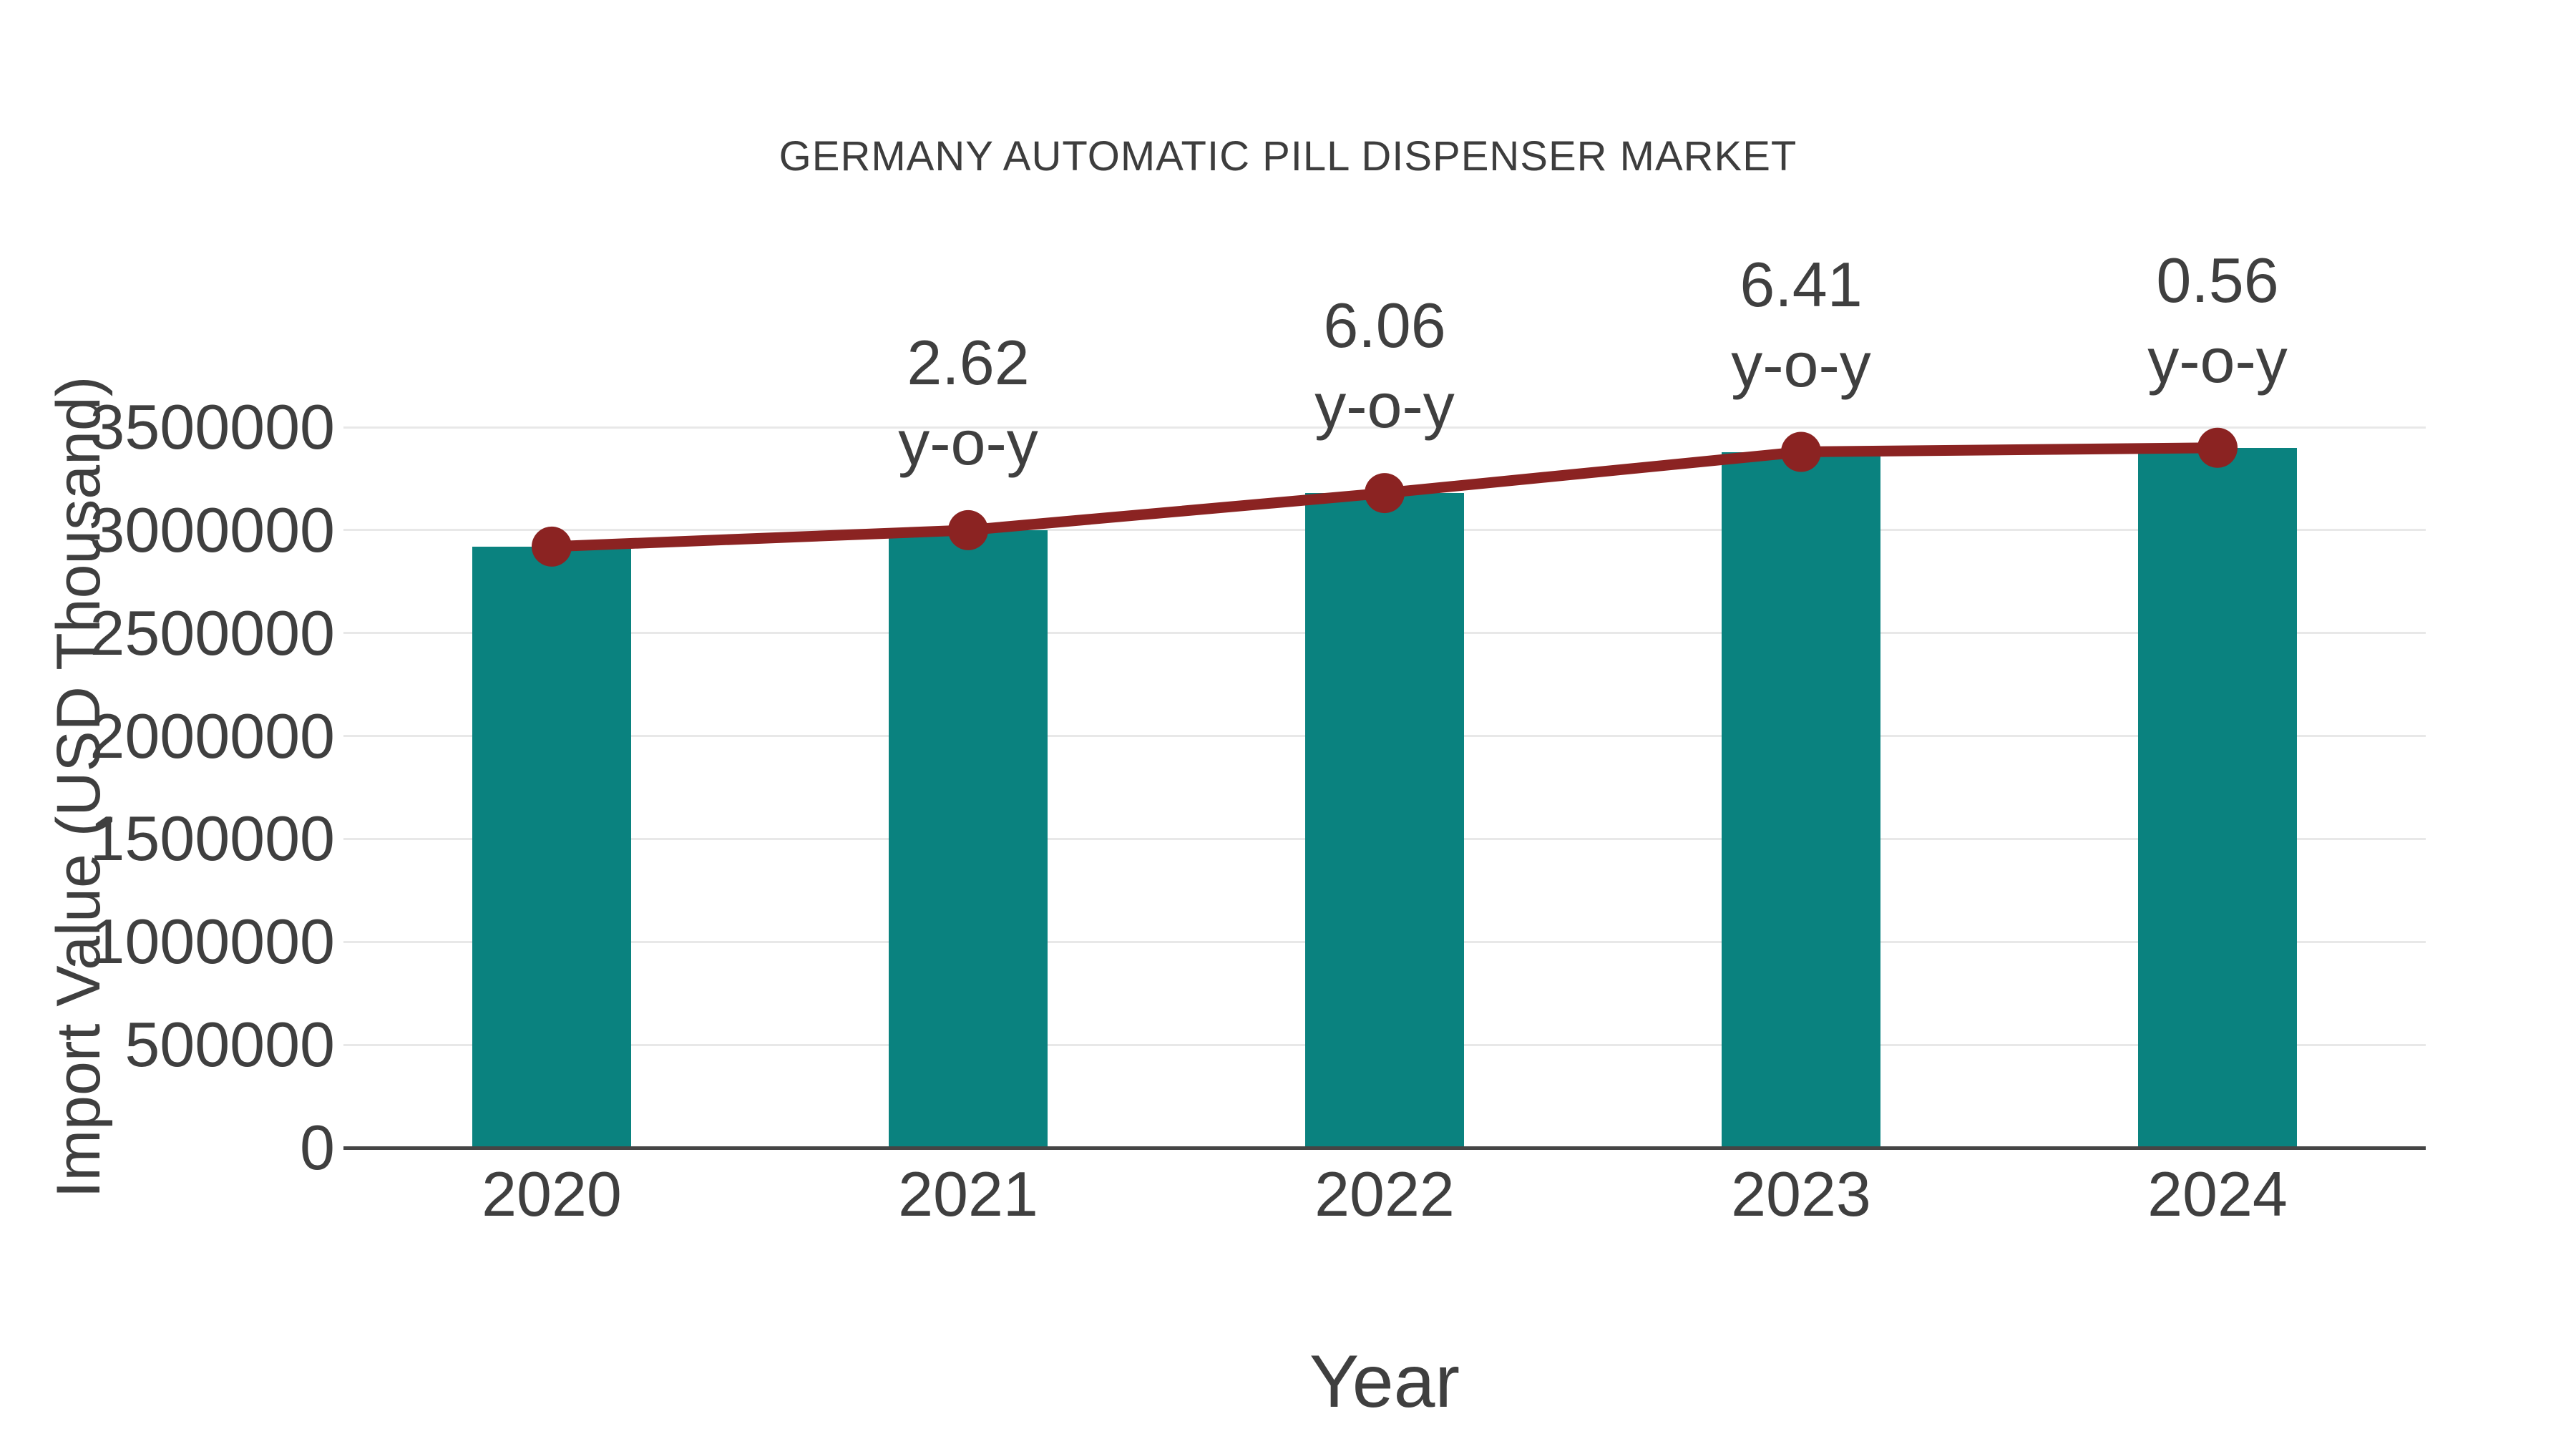 This screenshot has width=2576, height=1449. I want to click on x-tick-label-2023: 2023, so click(1801, 1193).